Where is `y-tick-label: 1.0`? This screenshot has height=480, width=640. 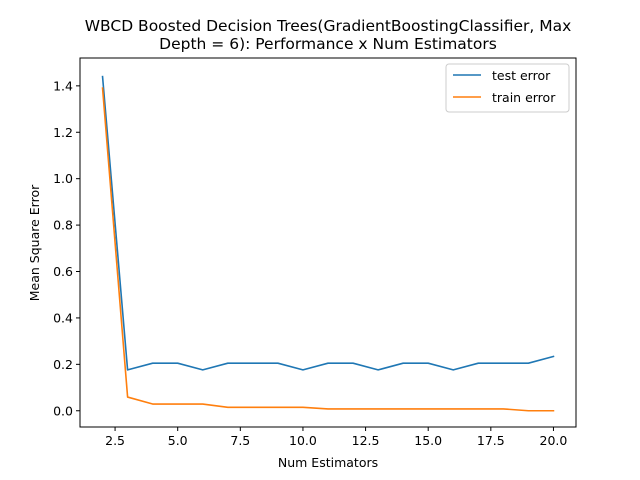
y-tick-label: 1.0 is located at coordinates (63, 178).